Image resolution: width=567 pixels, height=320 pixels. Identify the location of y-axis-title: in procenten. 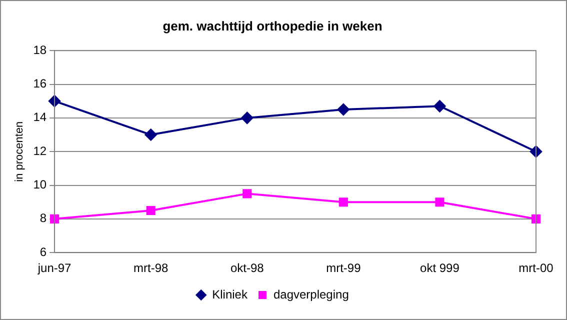
(20, 151).